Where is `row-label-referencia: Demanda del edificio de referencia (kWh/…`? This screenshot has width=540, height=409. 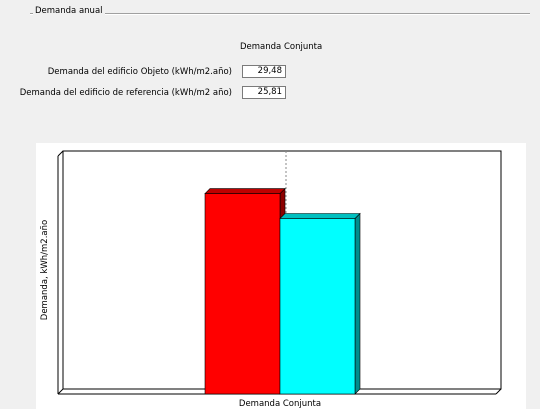 row-label-referencia: Demanda del edificio de referencia (kWh/… is located at coordinates (125, 93).